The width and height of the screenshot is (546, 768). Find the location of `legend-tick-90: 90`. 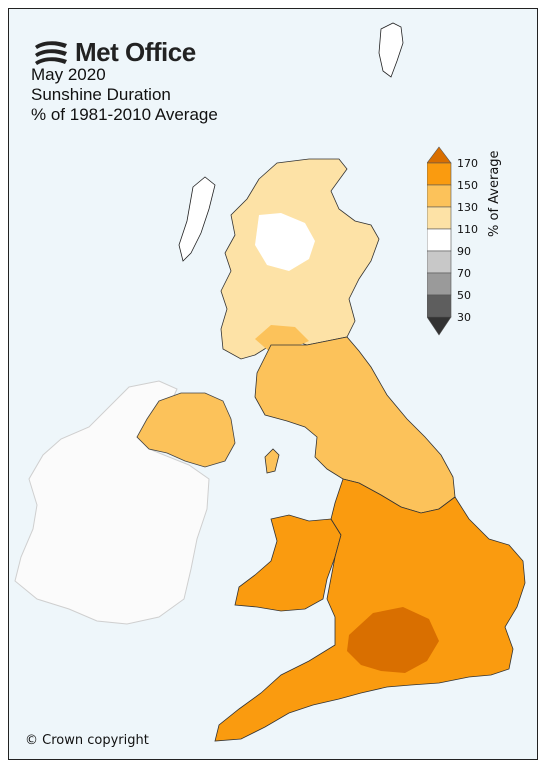

legend-tick-90: 90 is located at coordinates (464, 251).